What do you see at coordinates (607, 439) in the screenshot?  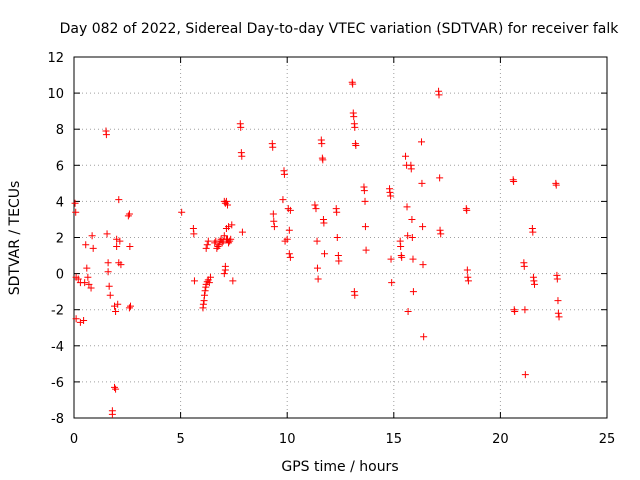 I see `x-tick-label: 25` at bounding box center [607, 439].